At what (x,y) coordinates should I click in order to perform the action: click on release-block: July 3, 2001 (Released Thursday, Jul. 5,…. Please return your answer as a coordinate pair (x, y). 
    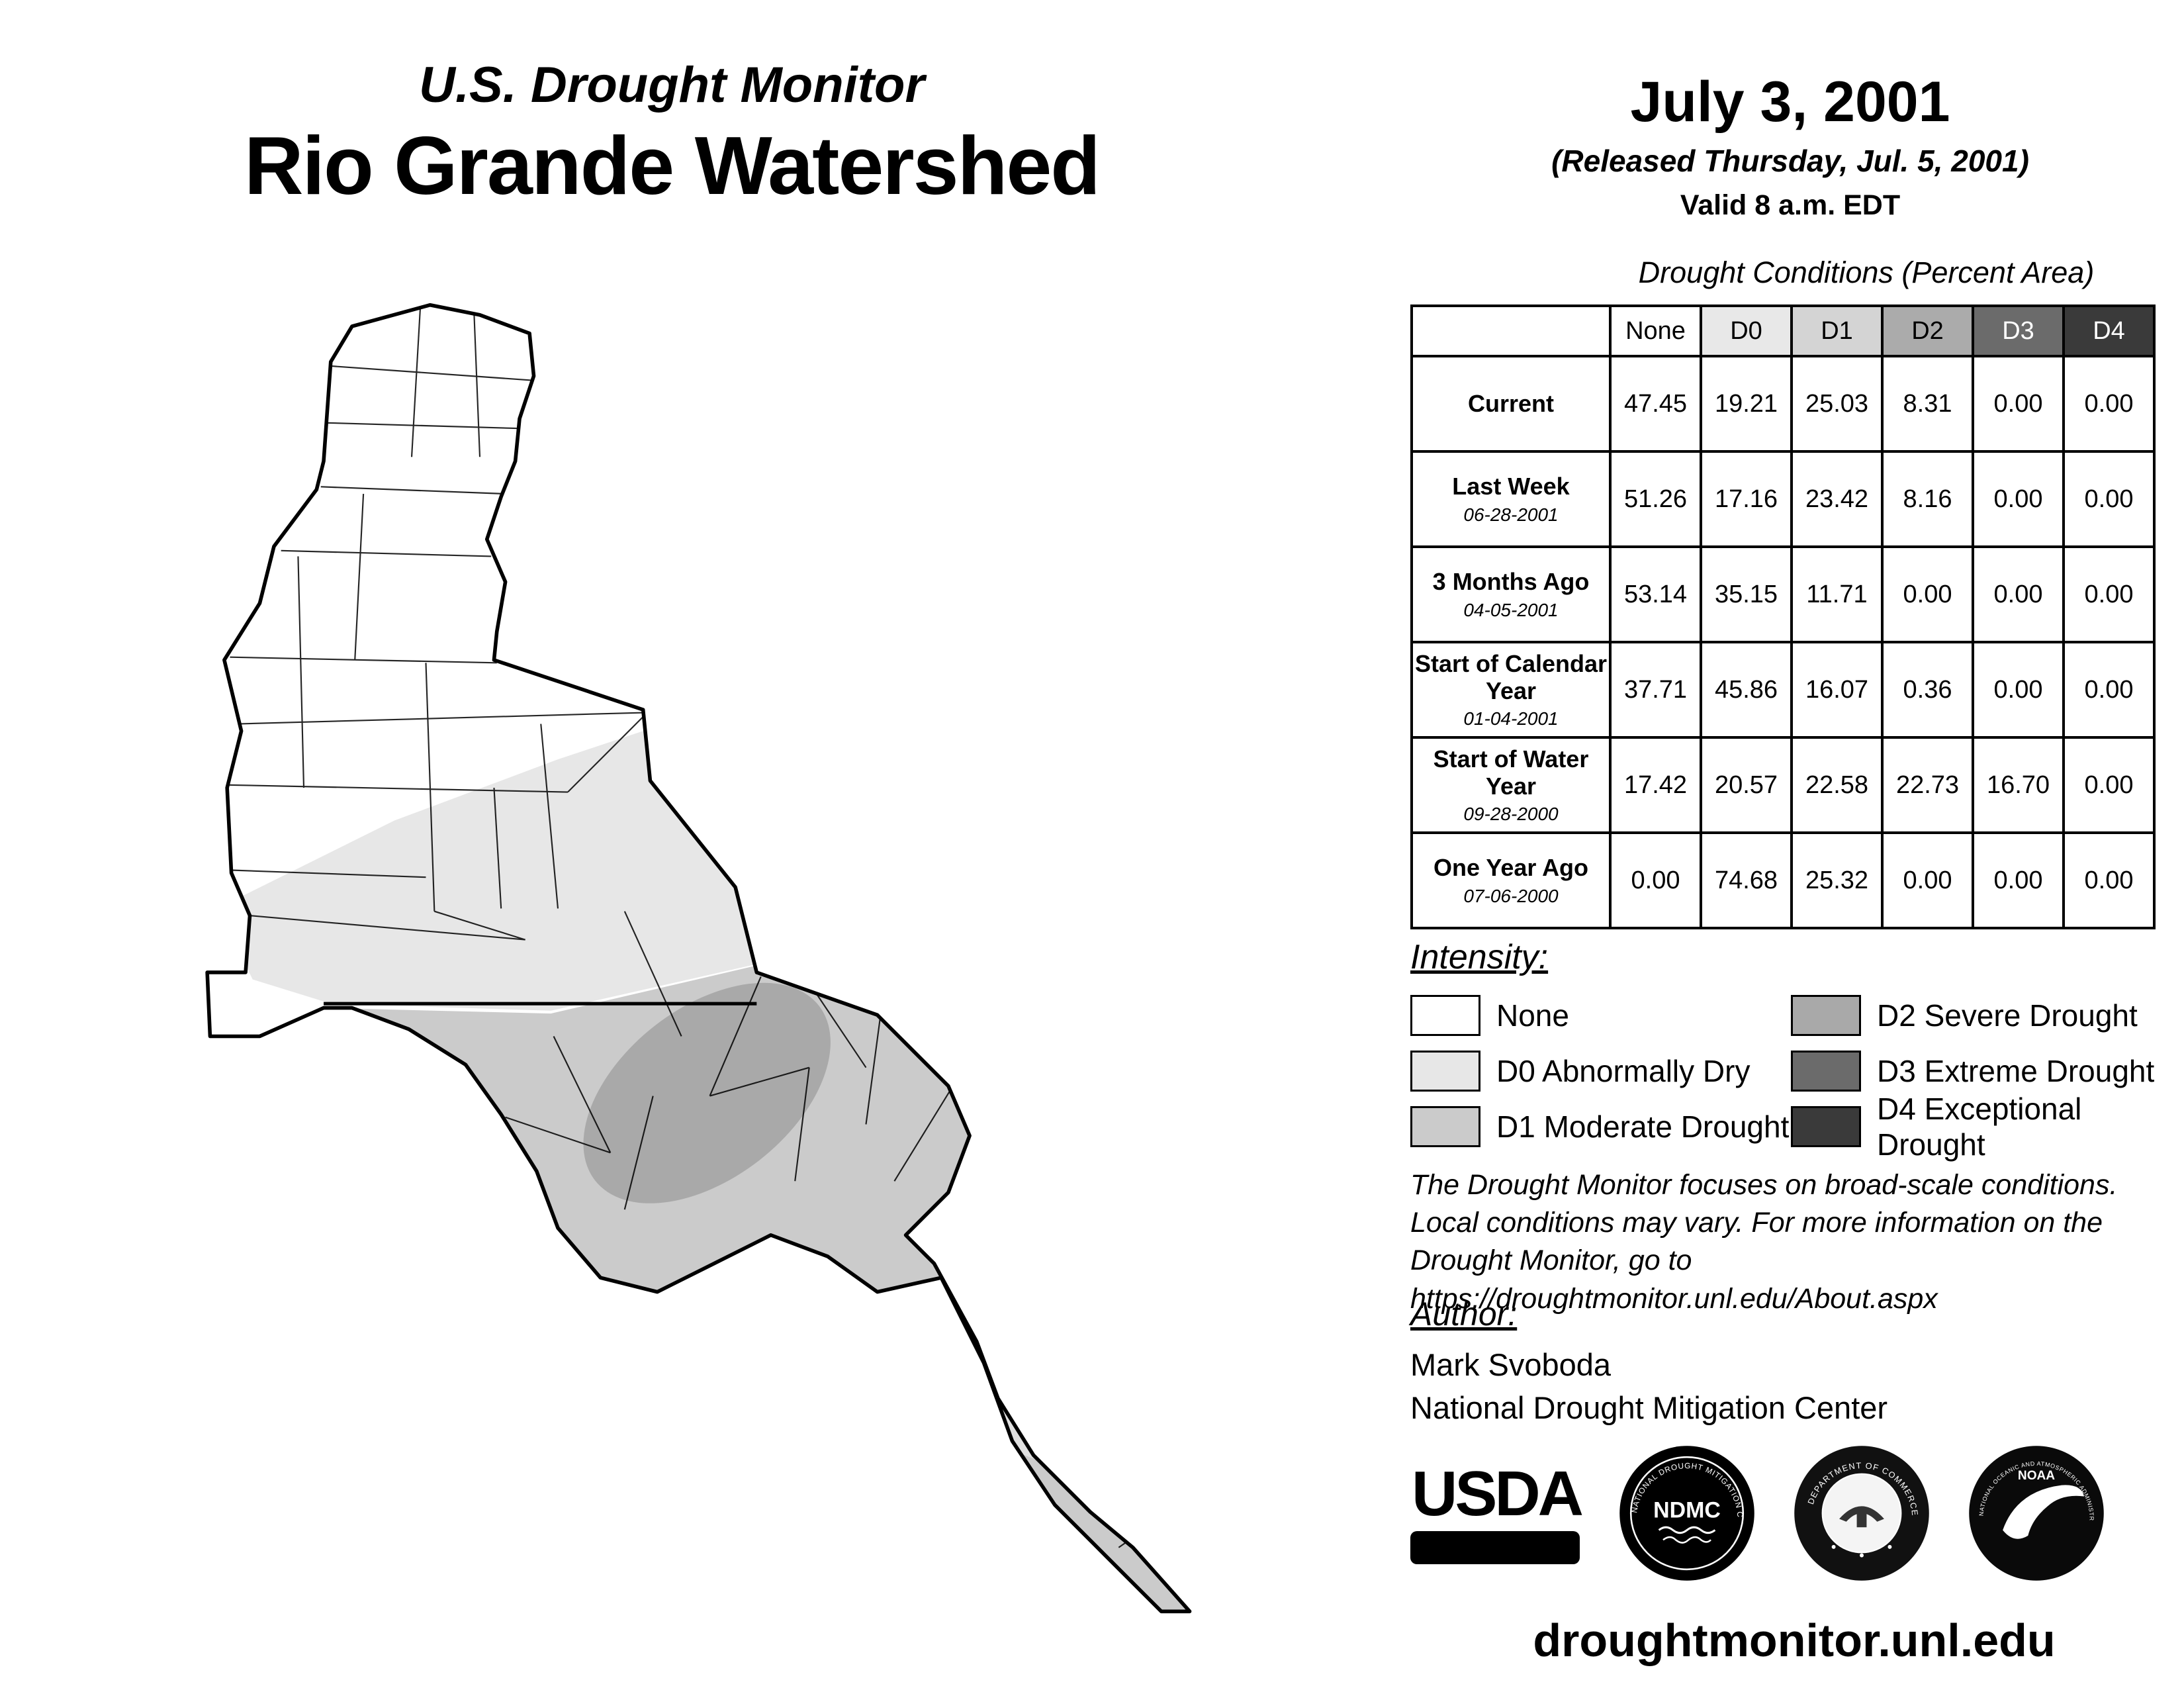
    Looking at the image, I should click on (1790, 146).